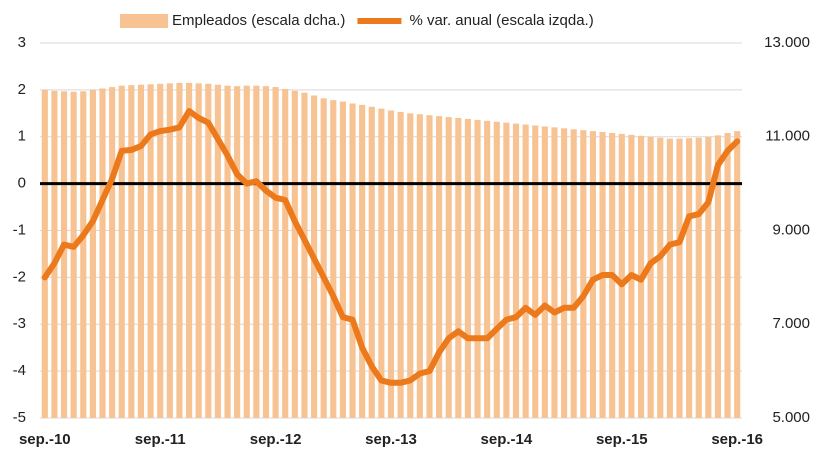 The height and width of the screenshot is (451, 814). What do you see at coordinates (22, 89) in the screenshot?
I see `y-tick-label: 2` at bounding box center [22, 89].